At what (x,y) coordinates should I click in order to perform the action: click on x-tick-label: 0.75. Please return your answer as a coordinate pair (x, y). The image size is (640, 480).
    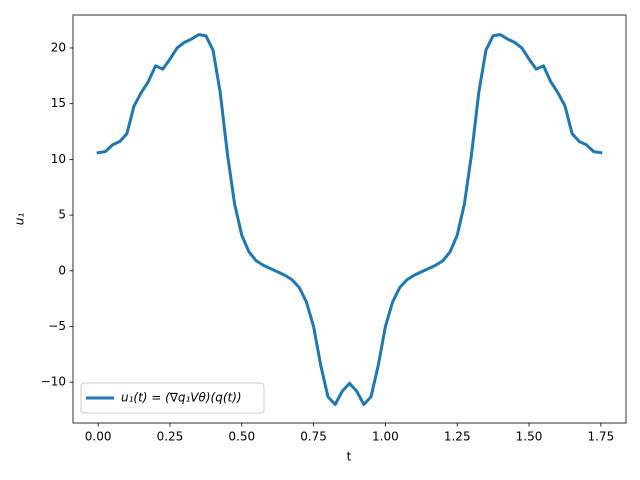
    Looking at the image, I should click on (313, 437).